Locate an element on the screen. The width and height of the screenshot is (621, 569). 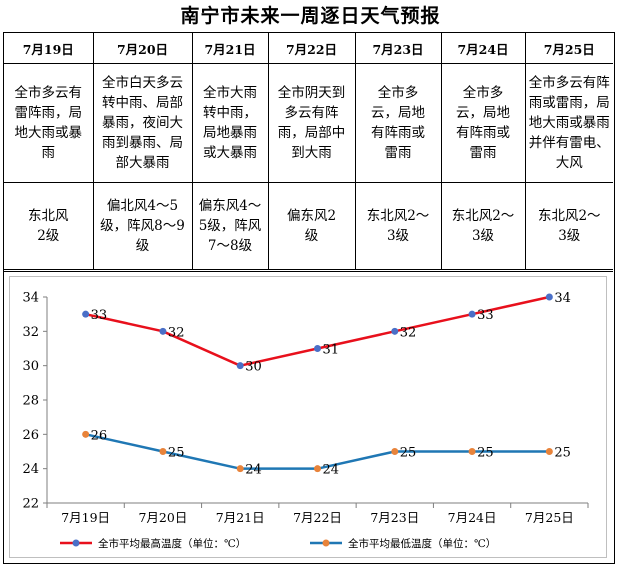
weather-cell: 全市白天多云转中雨、局部暴雨，夜间大雨到暴雨、局部大暴雨 is located at coordinates (142, 123).